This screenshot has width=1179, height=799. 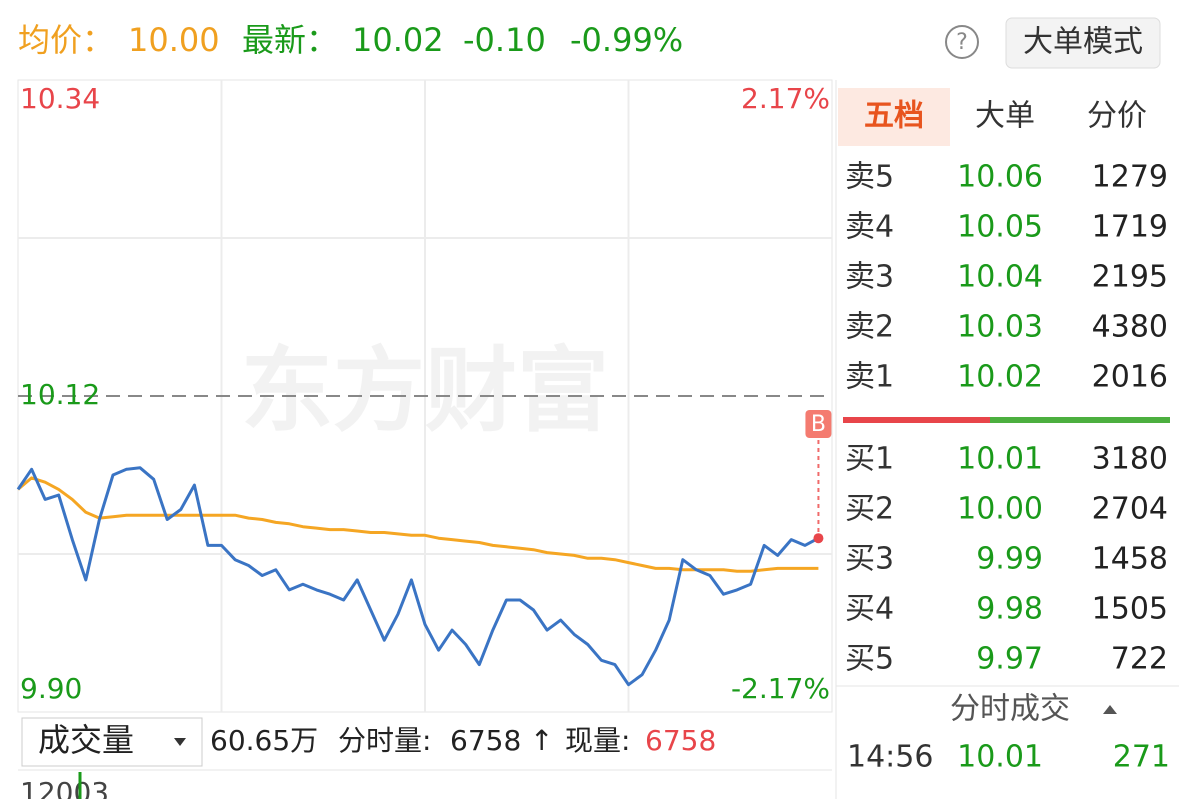 What do you see at coordinates (1000, 757) in the screenshot?
I see `trade-price: 10.01` at bounding box center [1000, 757].